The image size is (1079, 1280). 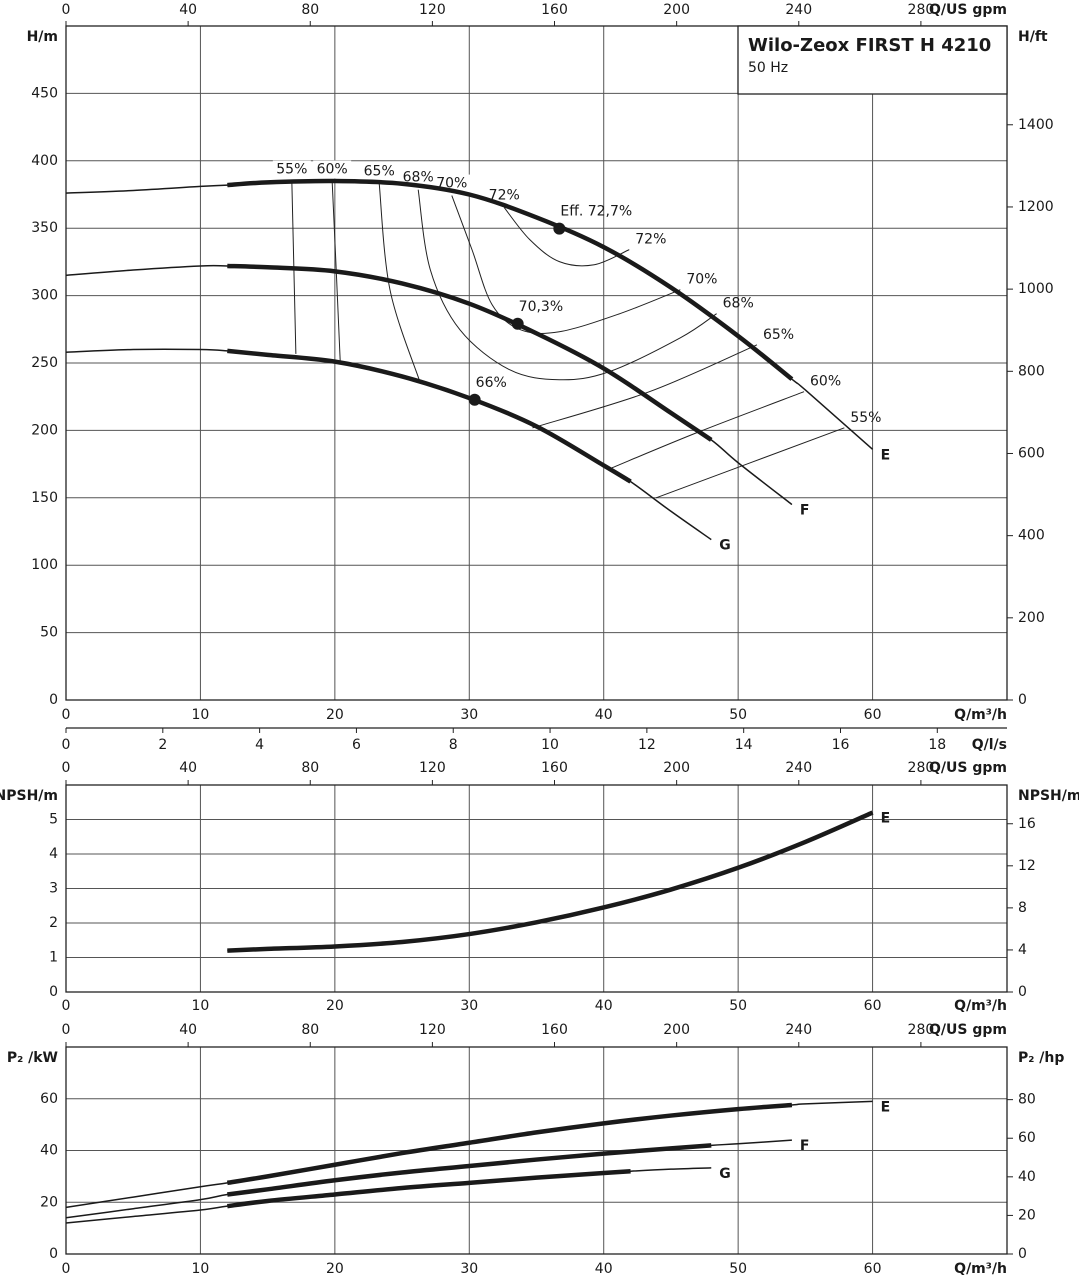 I want to click on x3-tick-label: 12, so click(x=647, y=745).